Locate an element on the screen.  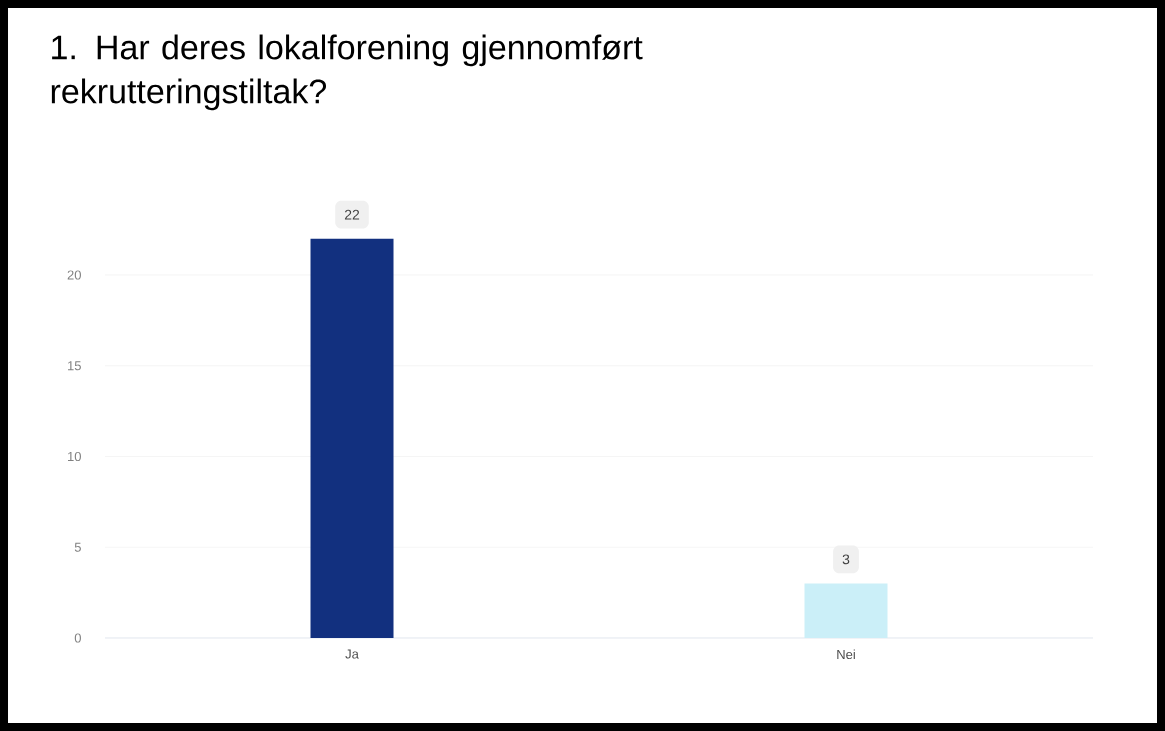
y-tick-label: 15 is located at coordinates (74, 366).